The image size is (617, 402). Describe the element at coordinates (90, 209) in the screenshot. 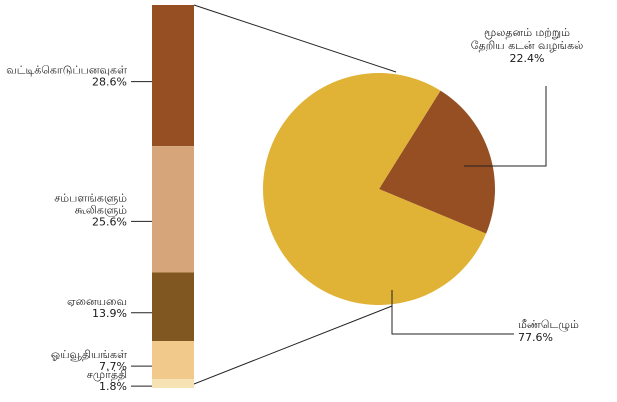

I see `bar-label: சம்பளங்களும் கூலிகளும் 25.6%` at that location.